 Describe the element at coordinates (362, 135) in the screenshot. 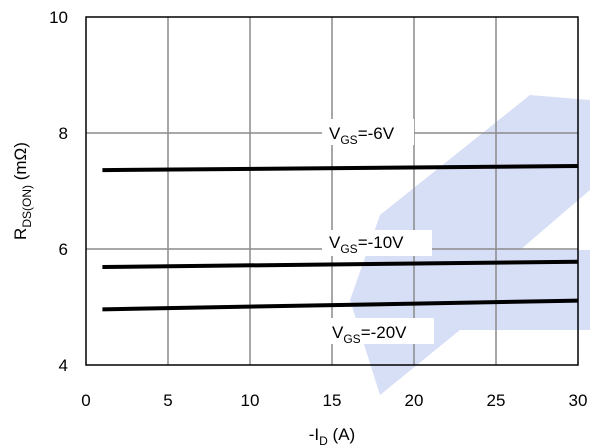

I see `svg-text: VGS=-6V` at that location.